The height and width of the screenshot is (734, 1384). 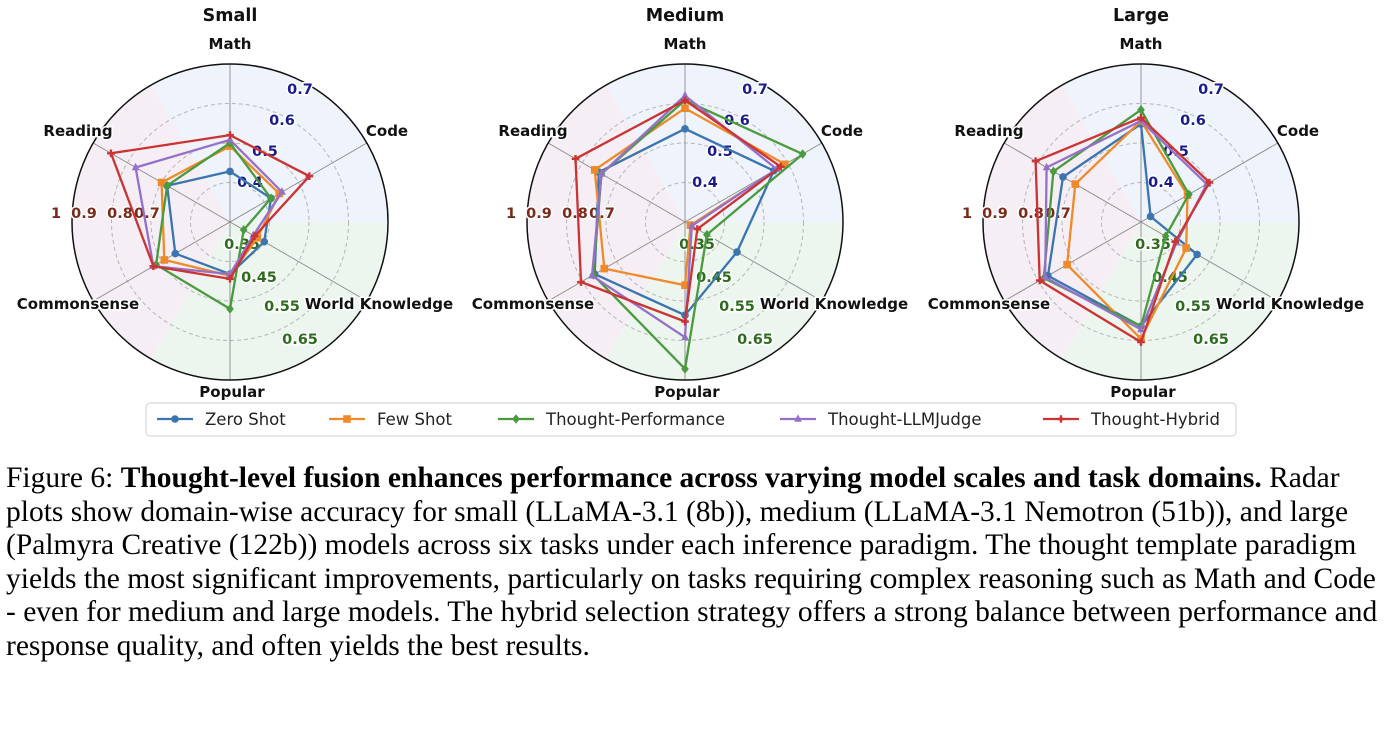 I want to click on spoke-reading, so click(x=616, y=182).